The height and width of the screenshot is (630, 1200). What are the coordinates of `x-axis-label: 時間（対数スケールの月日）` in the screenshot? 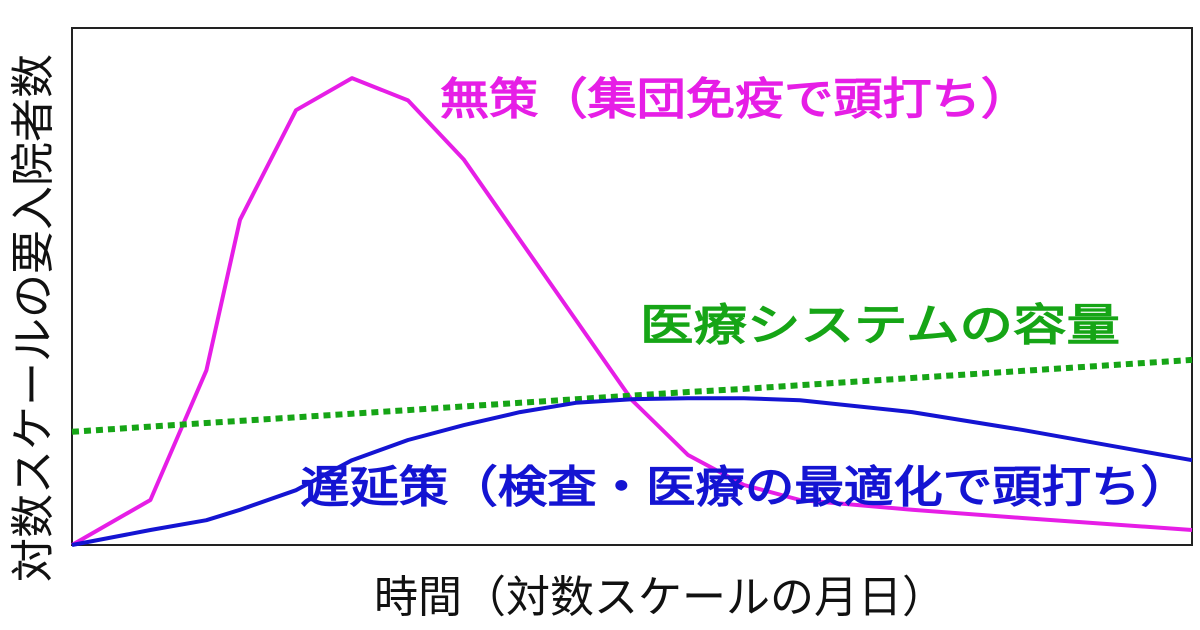 It's located at (660, 597).